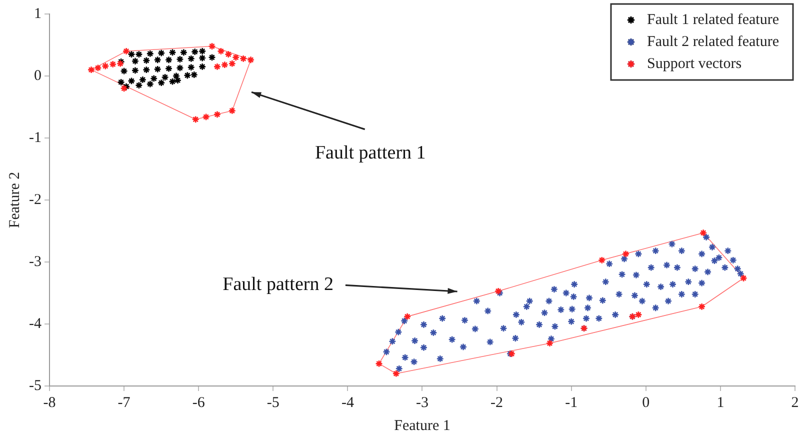 The image size is (809, 437). I want to click on x-tick-label: -2, so click(497, 402).